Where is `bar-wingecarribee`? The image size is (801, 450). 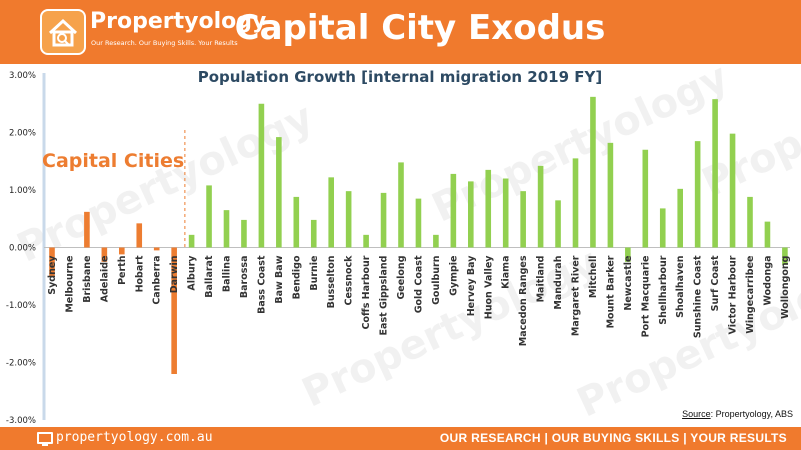 bar-wingecarribee is located at coordinates (750, 222).